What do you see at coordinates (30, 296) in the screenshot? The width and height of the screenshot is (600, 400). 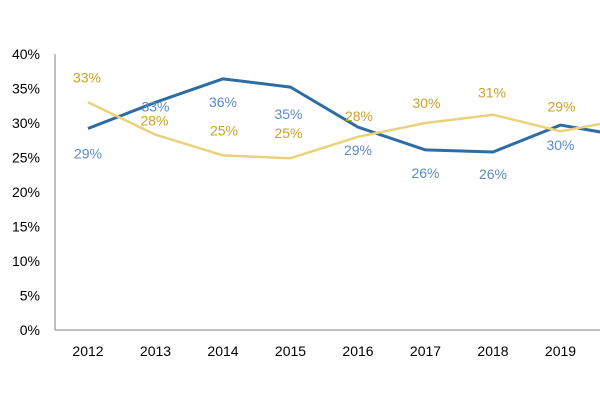 I see `y-tick-label: 5%` at bounding box center [30, 296].